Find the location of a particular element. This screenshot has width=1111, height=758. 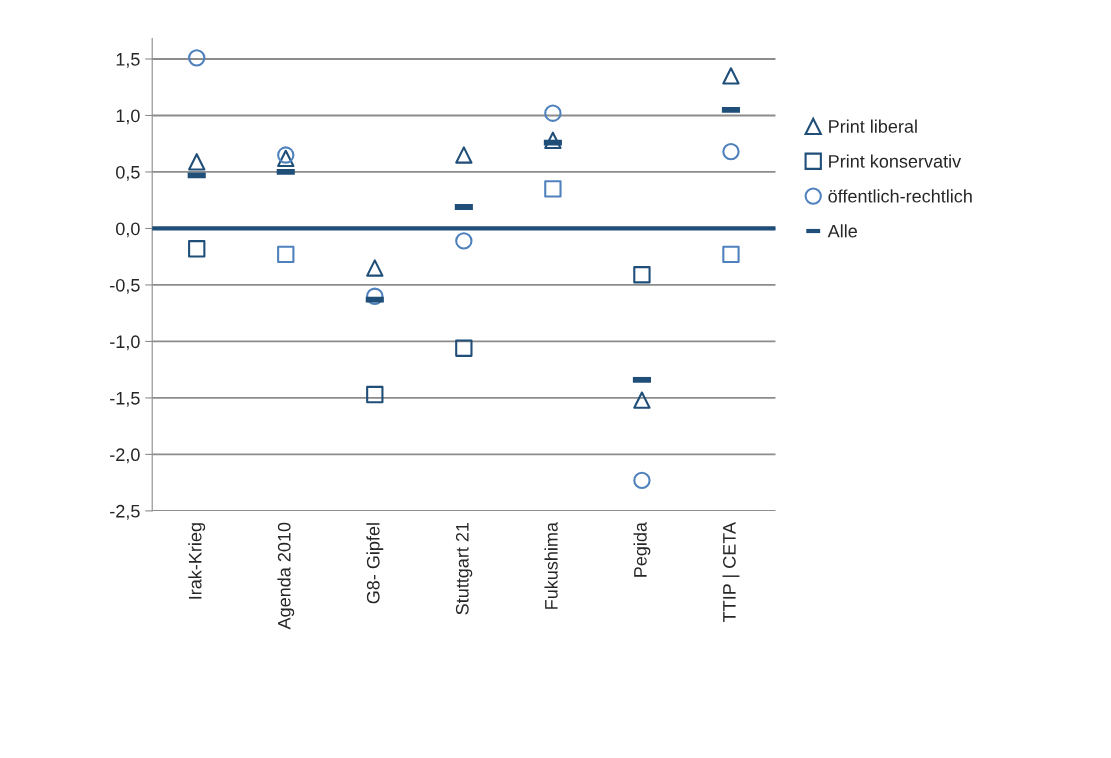

legend-label: öffentlich-rechtlich is located at coordinates (900, 196).